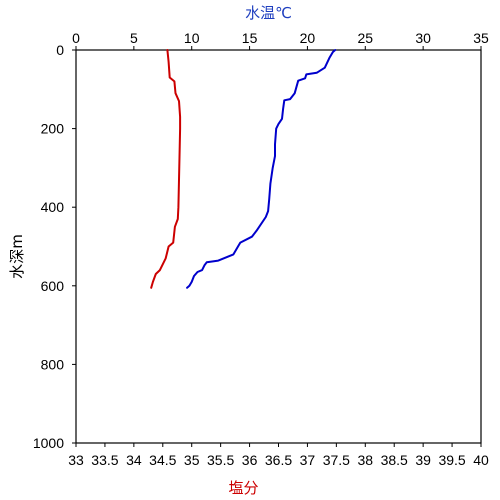 This screenshot has height=500, width=500. What do you see at coordinates (365, 38) in the screenshot?
I see `top-tick-label: 25` at bounding box center [365, 38].